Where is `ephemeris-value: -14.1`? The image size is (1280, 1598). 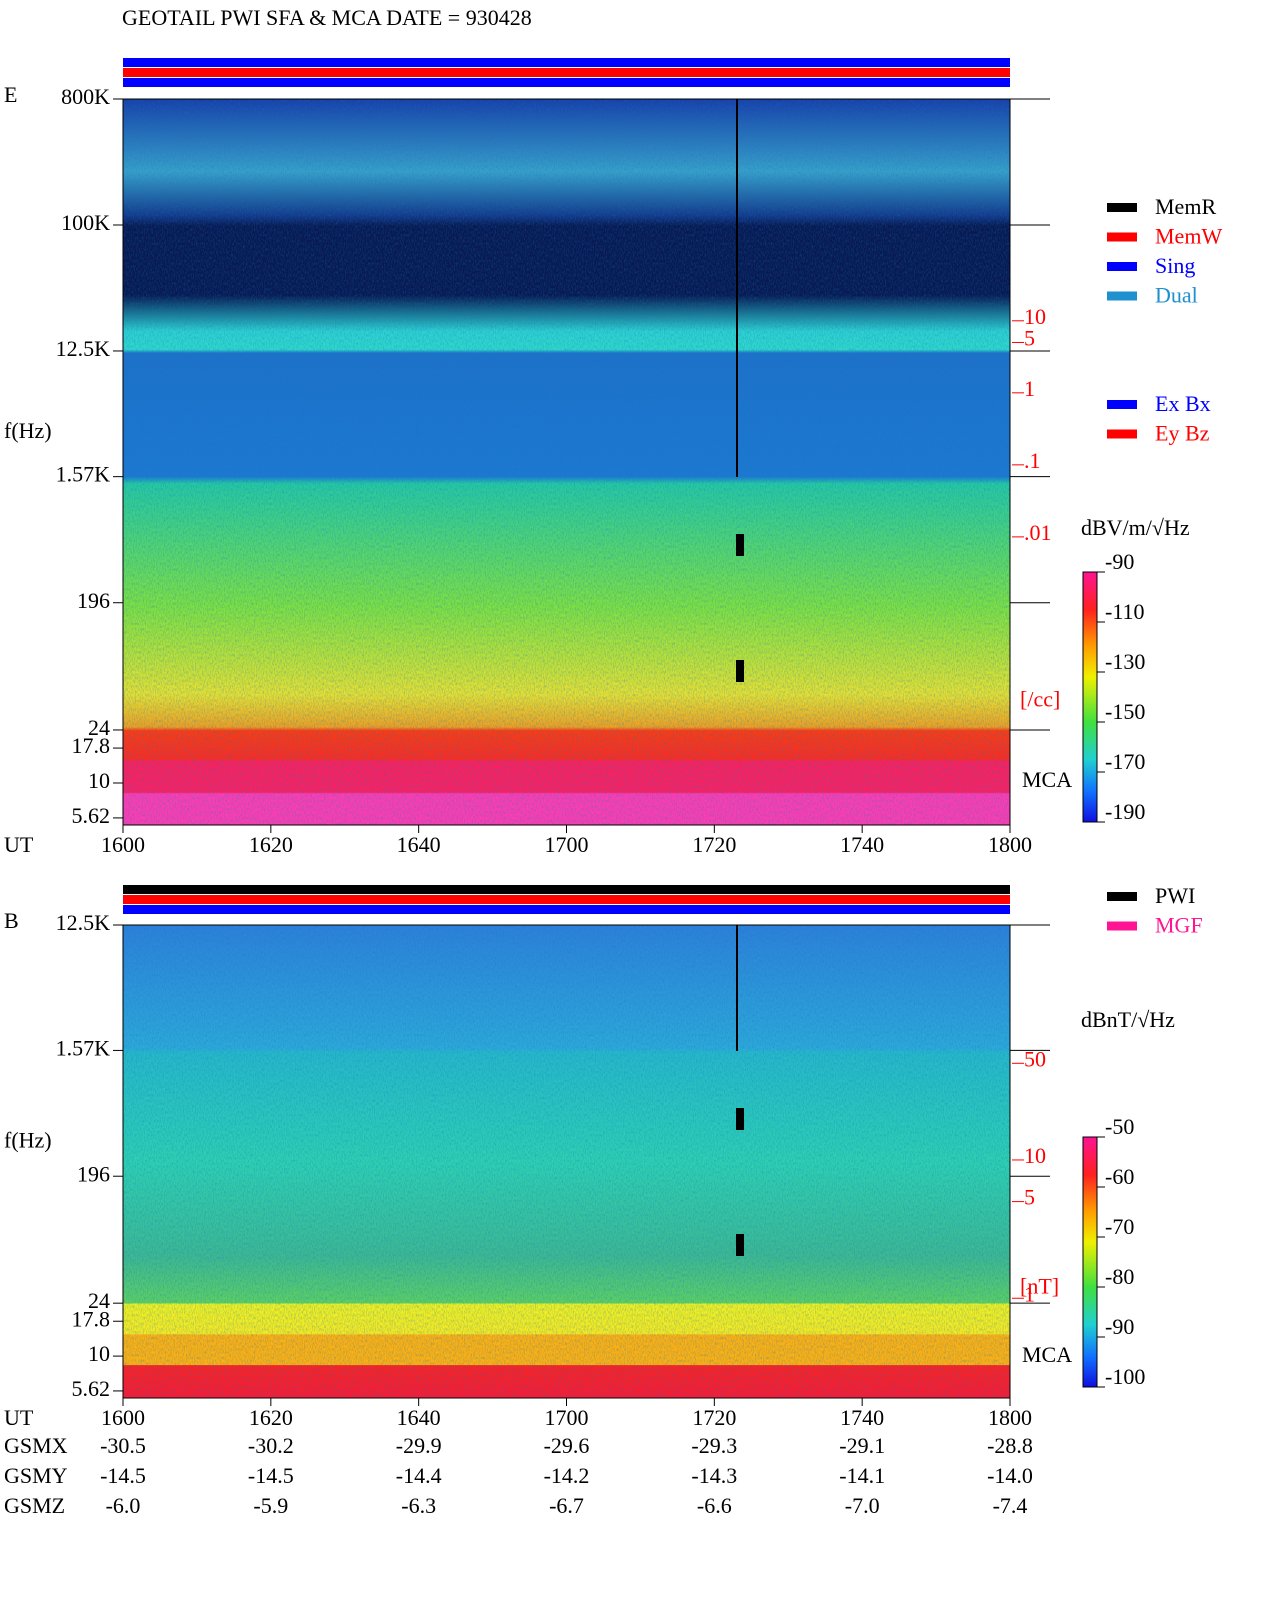 ephemeris-value: -14.1 is located at coordinates (862, 1475).